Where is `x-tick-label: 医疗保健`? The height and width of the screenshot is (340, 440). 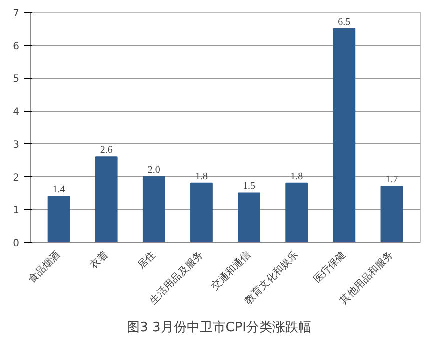
x-tick-label: 医疗保健 is located at coordinates (330, 267).